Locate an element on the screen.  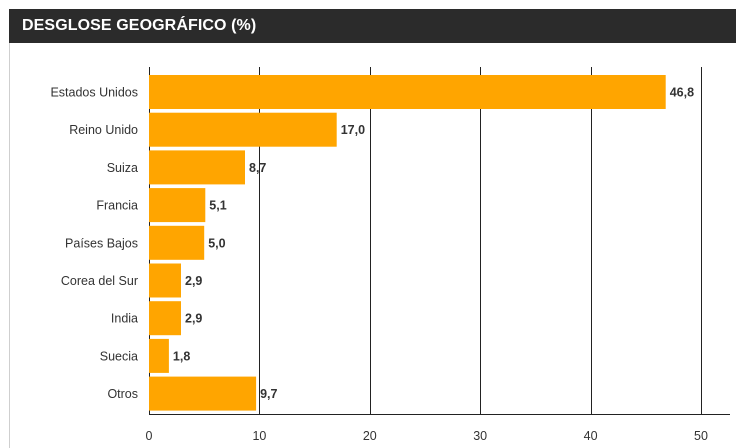
category-label-5: Corea del Sur is located at coordinates (99, 281).